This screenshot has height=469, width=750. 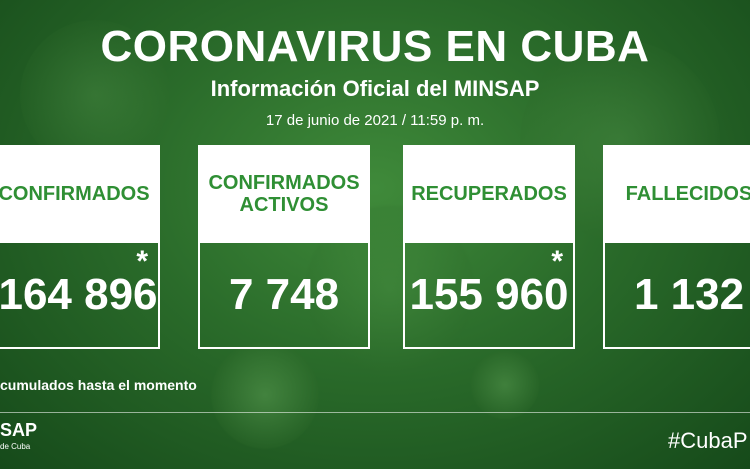 I want to click on stat-card-recuperados: RECUPERADOS 155 960 *, so click(x=489, y=247).